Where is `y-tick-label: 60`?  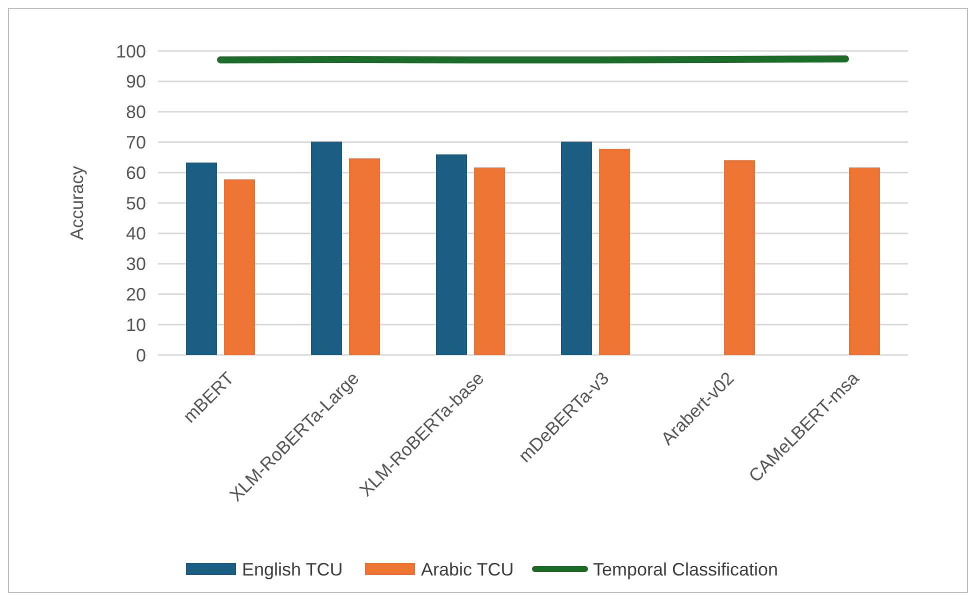 y-tick-label: 60 is located at coordinates (136, 172).